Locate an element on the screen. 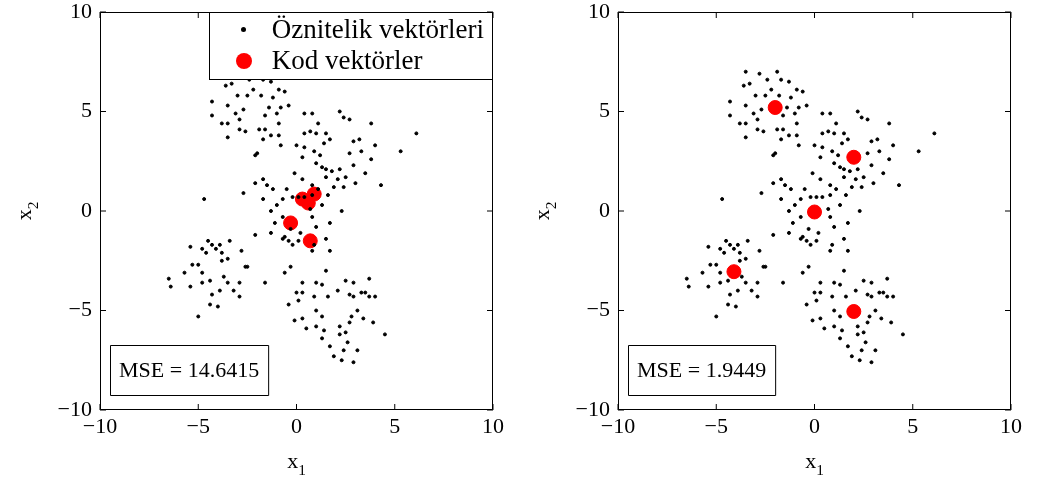 This screenshot has width=1037, height=488. legend-label: Kod vektörler is located at coordinates (347, 60).